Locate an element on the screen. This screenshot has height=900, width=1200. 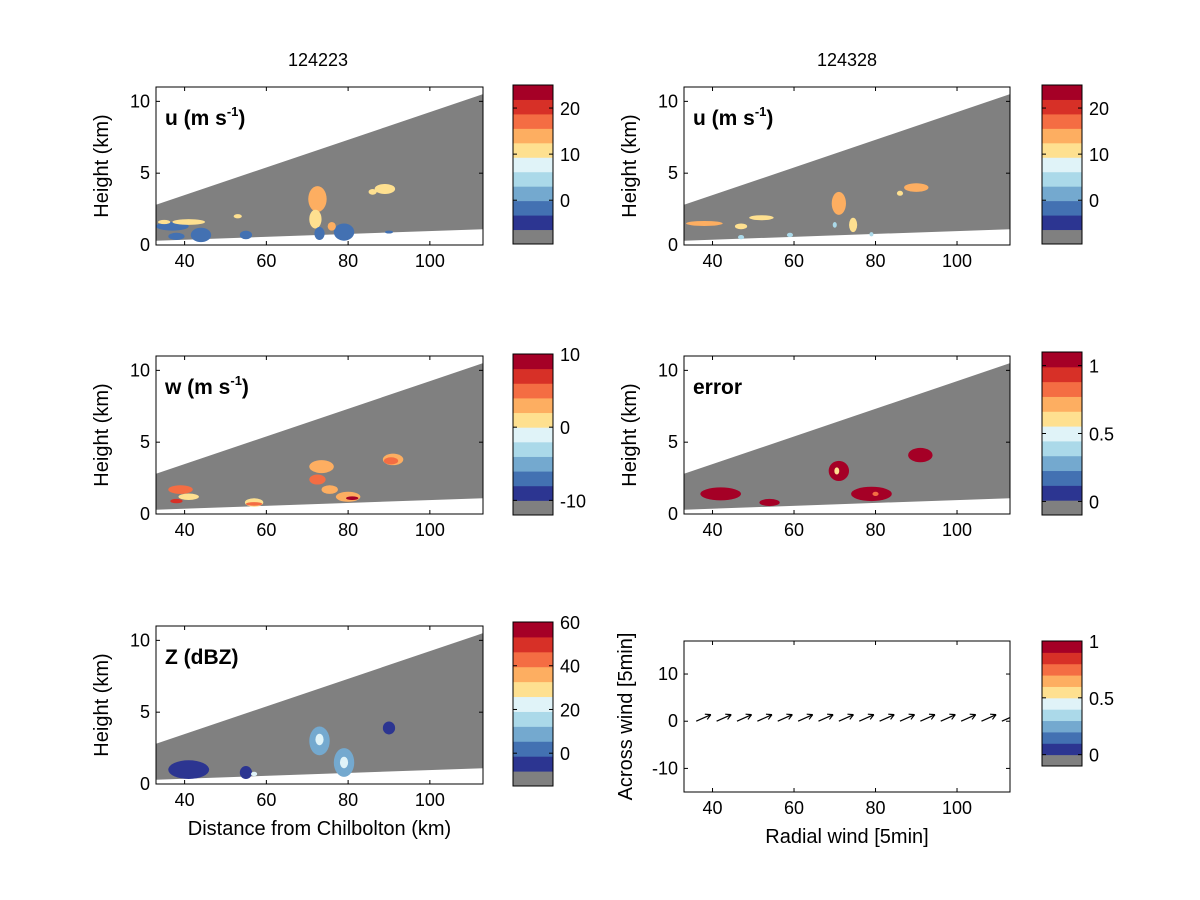
colorbar: 0 10 20 is located at coordinates (546, 164).